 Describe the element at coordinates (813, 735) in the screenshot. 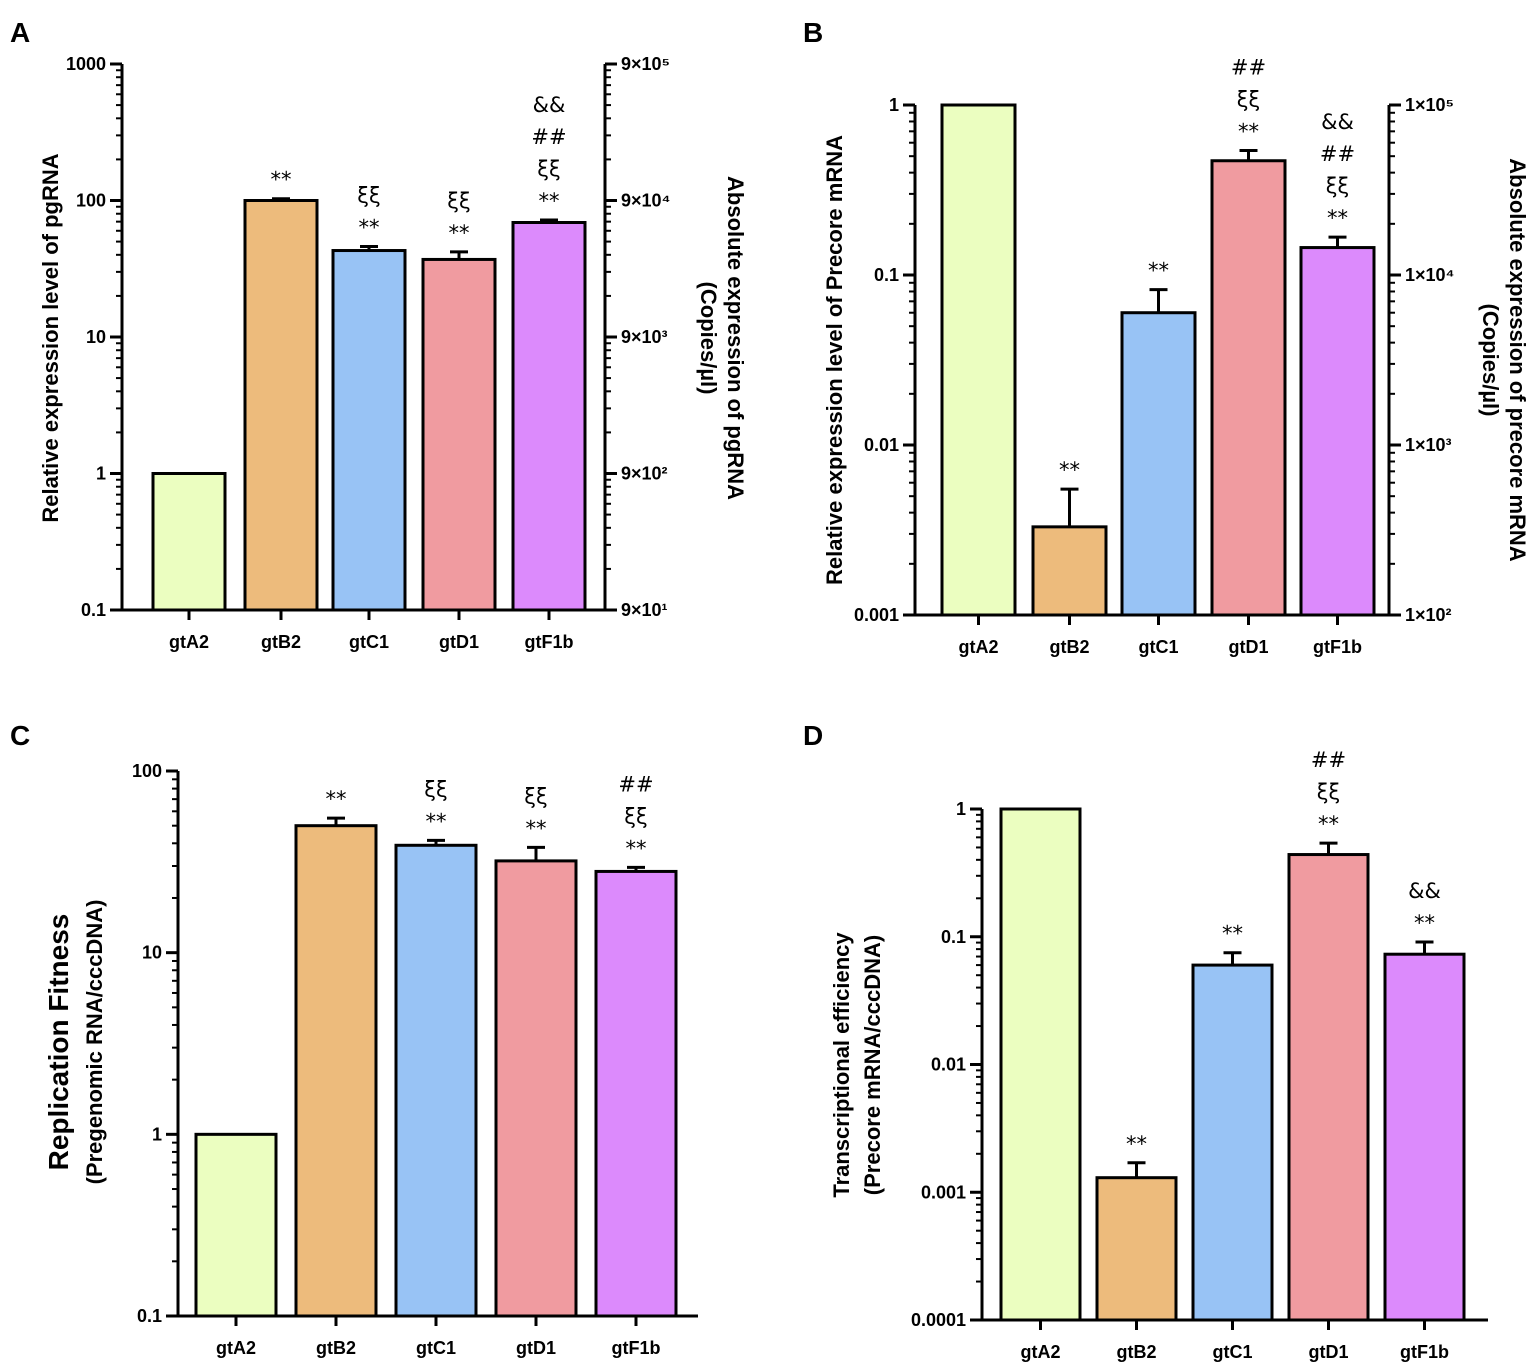

I see `panel-label: D` at that location.